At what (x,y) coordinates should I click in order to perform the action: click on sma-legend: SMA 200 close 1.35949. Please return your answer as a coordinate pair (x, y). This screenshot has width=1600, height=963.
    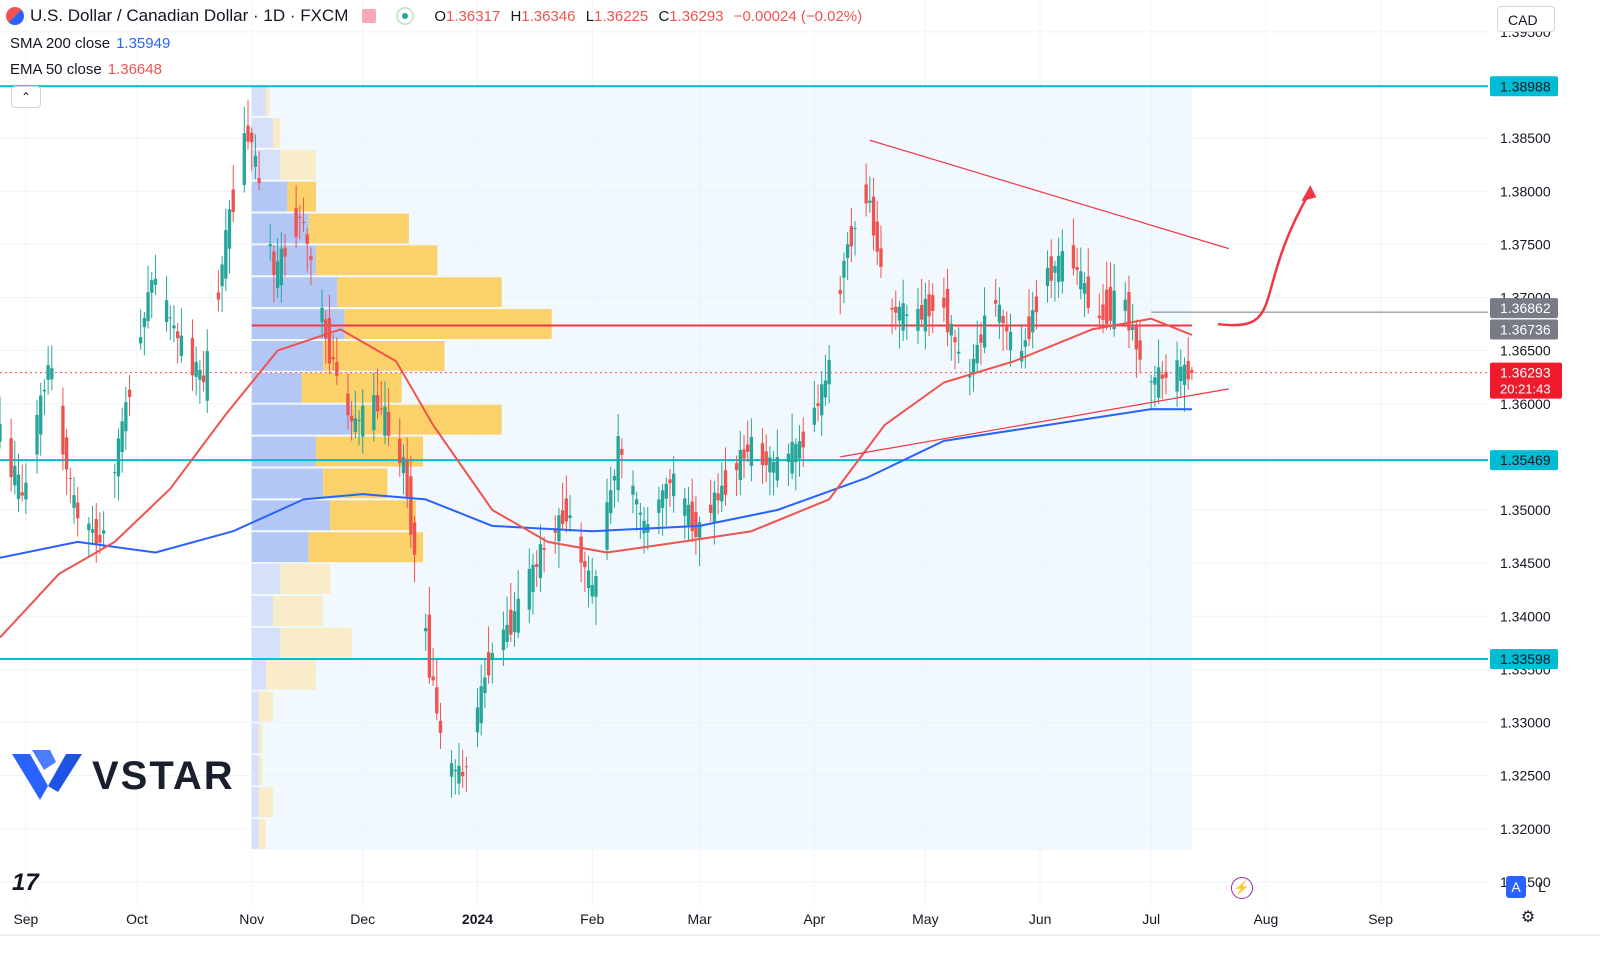
    Looking at the image, I should click on (90, 43).